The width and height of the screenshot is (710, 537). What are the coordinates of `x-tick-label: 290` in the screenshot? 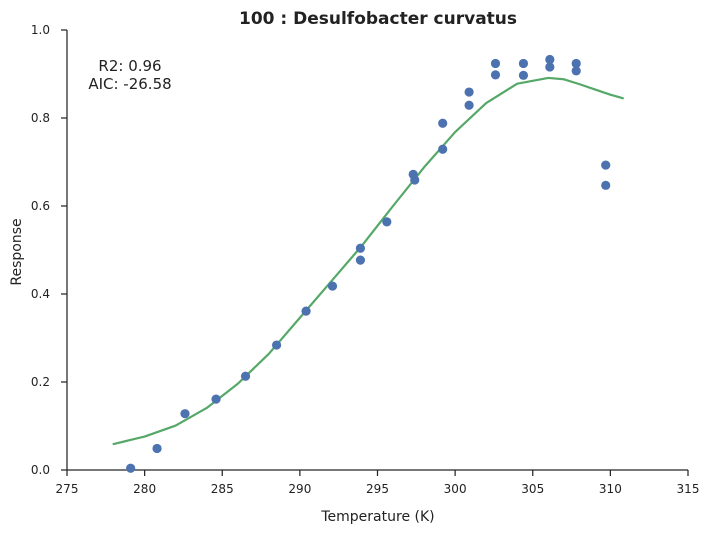 It's located at (299, 489).